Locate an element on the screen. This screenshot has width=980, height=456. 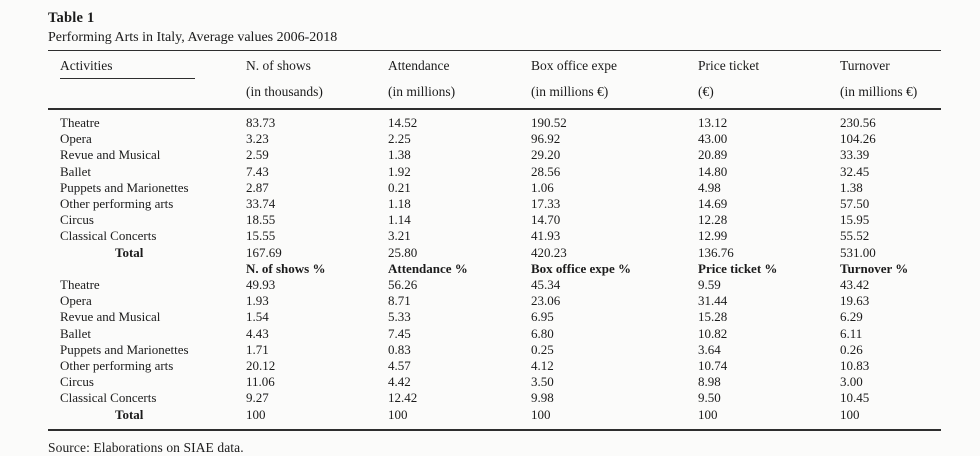
value-cell: 10.74 is located at coordinates (713, 366).